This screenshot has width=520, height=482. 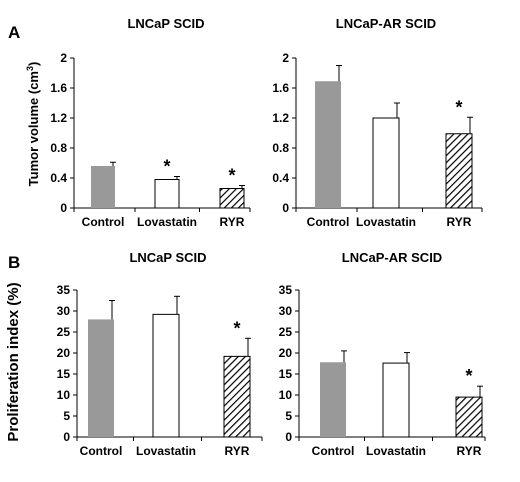 What do you see at coordinates (14, 32) in the screenshot?
I see `panel-a-label: A` at bounding box center [14, 32].